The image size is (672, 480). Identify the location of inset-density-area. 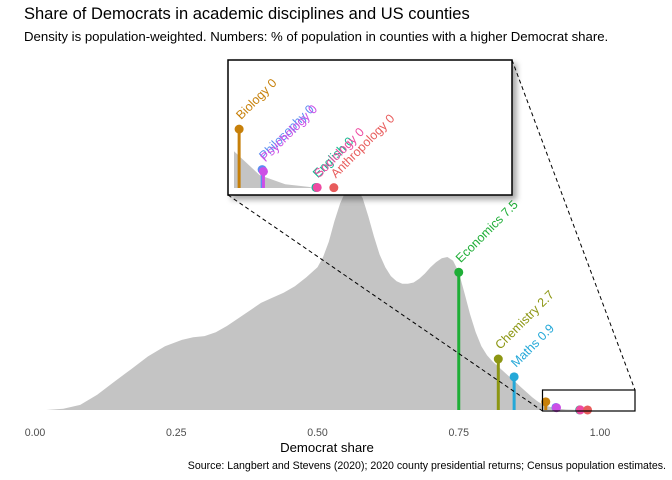
(272, 169).